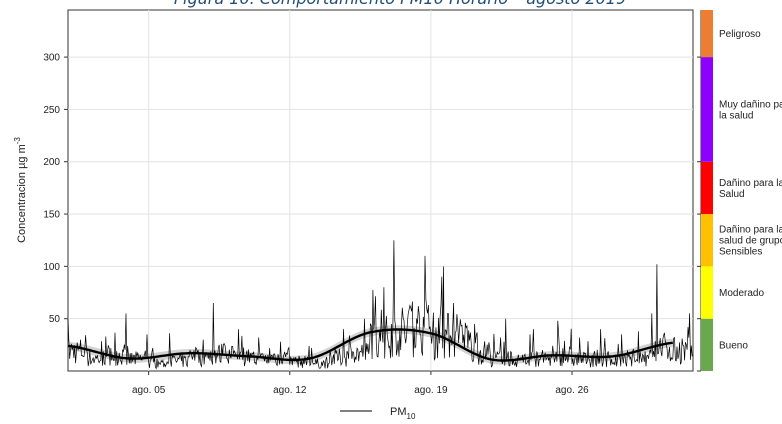 Image resolution: width=782 pixels, height=424 pixels. Describe the element at coordinates (732, 194) in the screenshot. I see `aqi-band-label-line: Salud` at that location.